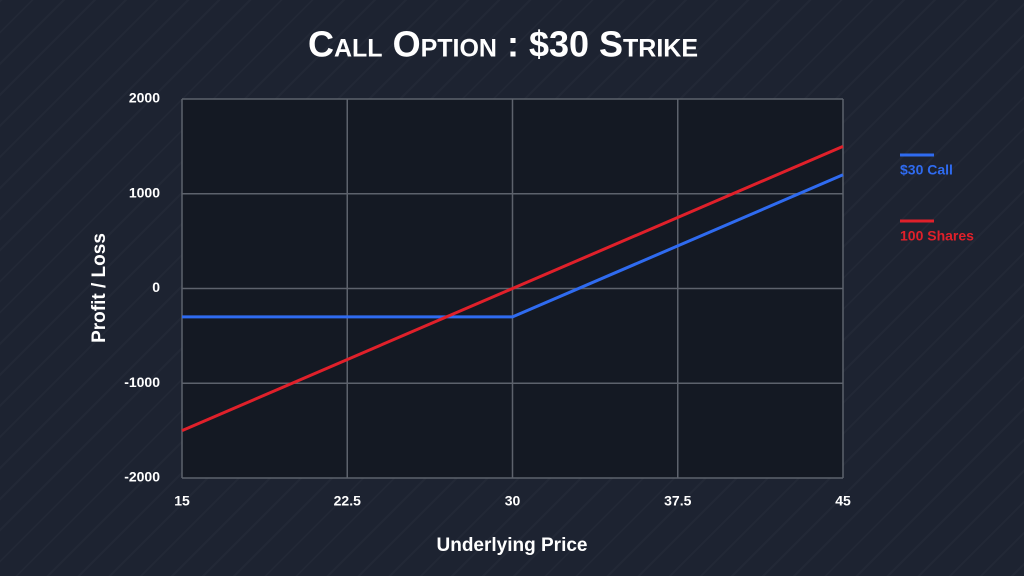  Describe the element at coordinates (512, 545) in the screenshot. I see `x-axis-label: Underlying Price` at that location.